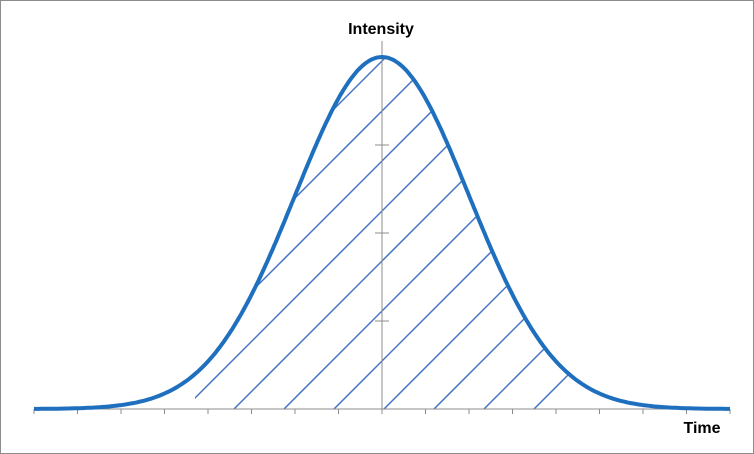 The height and width of the screenshot is (454, 754). What do you see at coordinates (381, 29) in the screenshot?
I see `y-axis-label: Intensity` at bounding box center [381, 29].